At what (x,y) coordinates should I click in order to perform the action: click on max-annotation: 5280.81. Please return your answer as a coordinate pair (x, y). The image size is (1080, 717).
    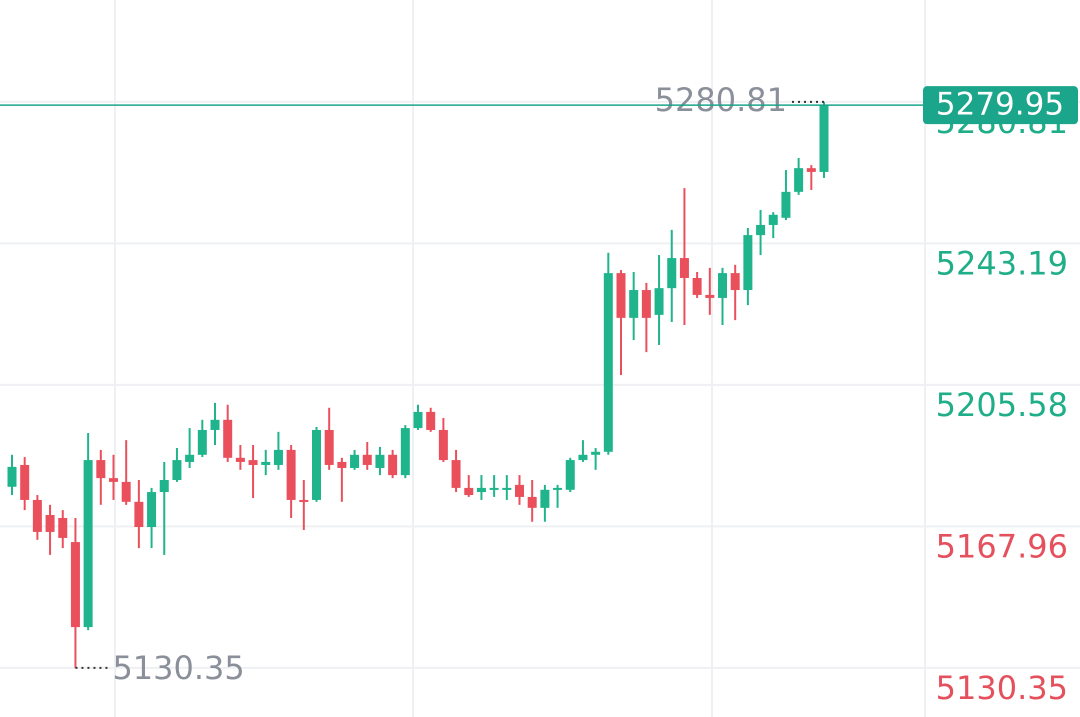
    Looking at the image, I should click on (721, 100).